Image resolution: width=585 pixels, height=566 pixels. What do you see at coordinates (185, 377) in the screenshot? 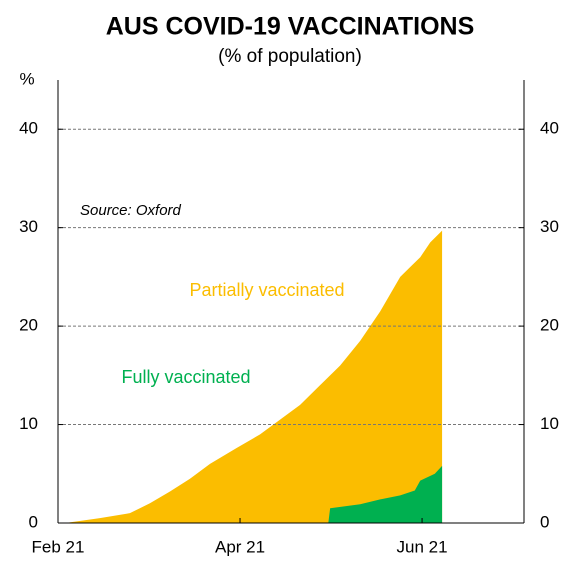
I see `series-label: Fully vaccinated` at bounding box center [185, 377].